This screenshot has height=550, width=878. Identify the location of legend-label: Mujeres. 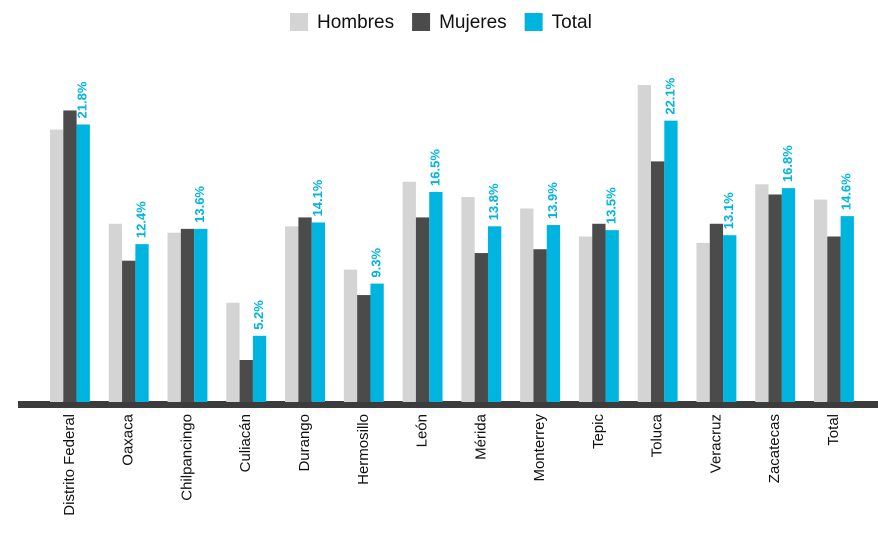
(473, 22).